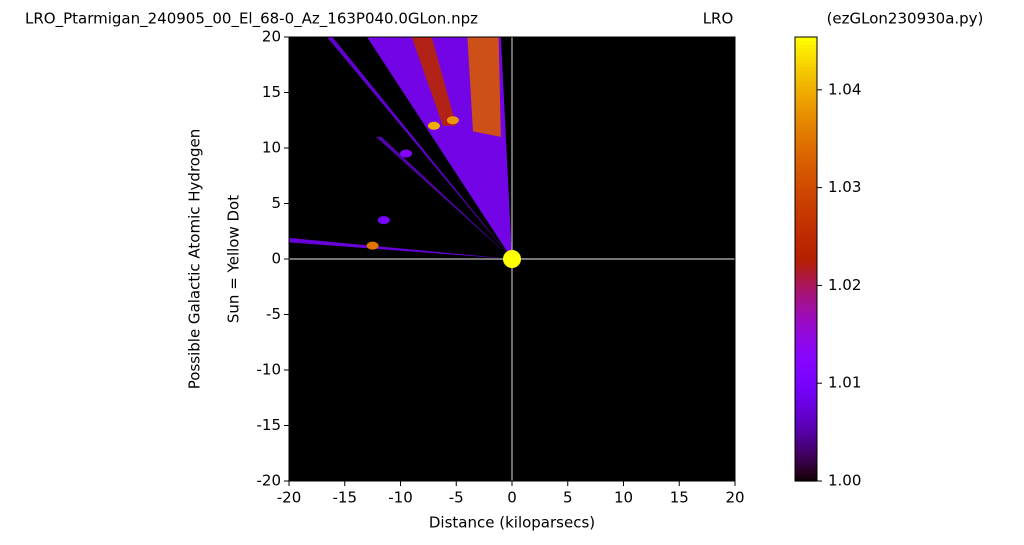 The height and width of the screenshot is (545, 1024). Describe the element at coordinates (844, 285) in the screenshot. I see `colorbar-tick-label: 1.02` at that location.